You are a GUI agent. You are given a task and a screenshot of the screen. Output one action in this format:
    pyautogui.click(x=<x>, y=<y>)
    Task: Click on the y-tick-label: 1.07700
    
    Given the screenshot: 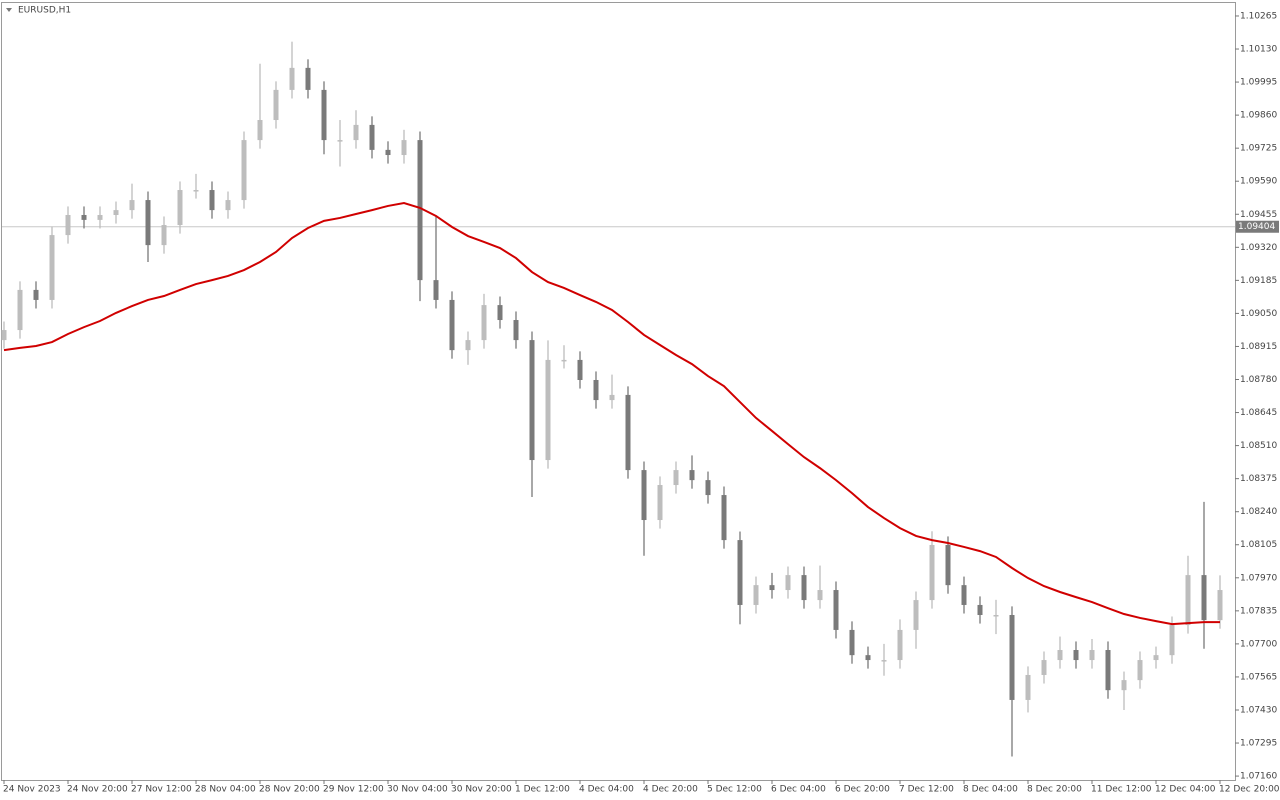 What is the action you would take?
    pyautogui.click(x=1258, y=644)
    